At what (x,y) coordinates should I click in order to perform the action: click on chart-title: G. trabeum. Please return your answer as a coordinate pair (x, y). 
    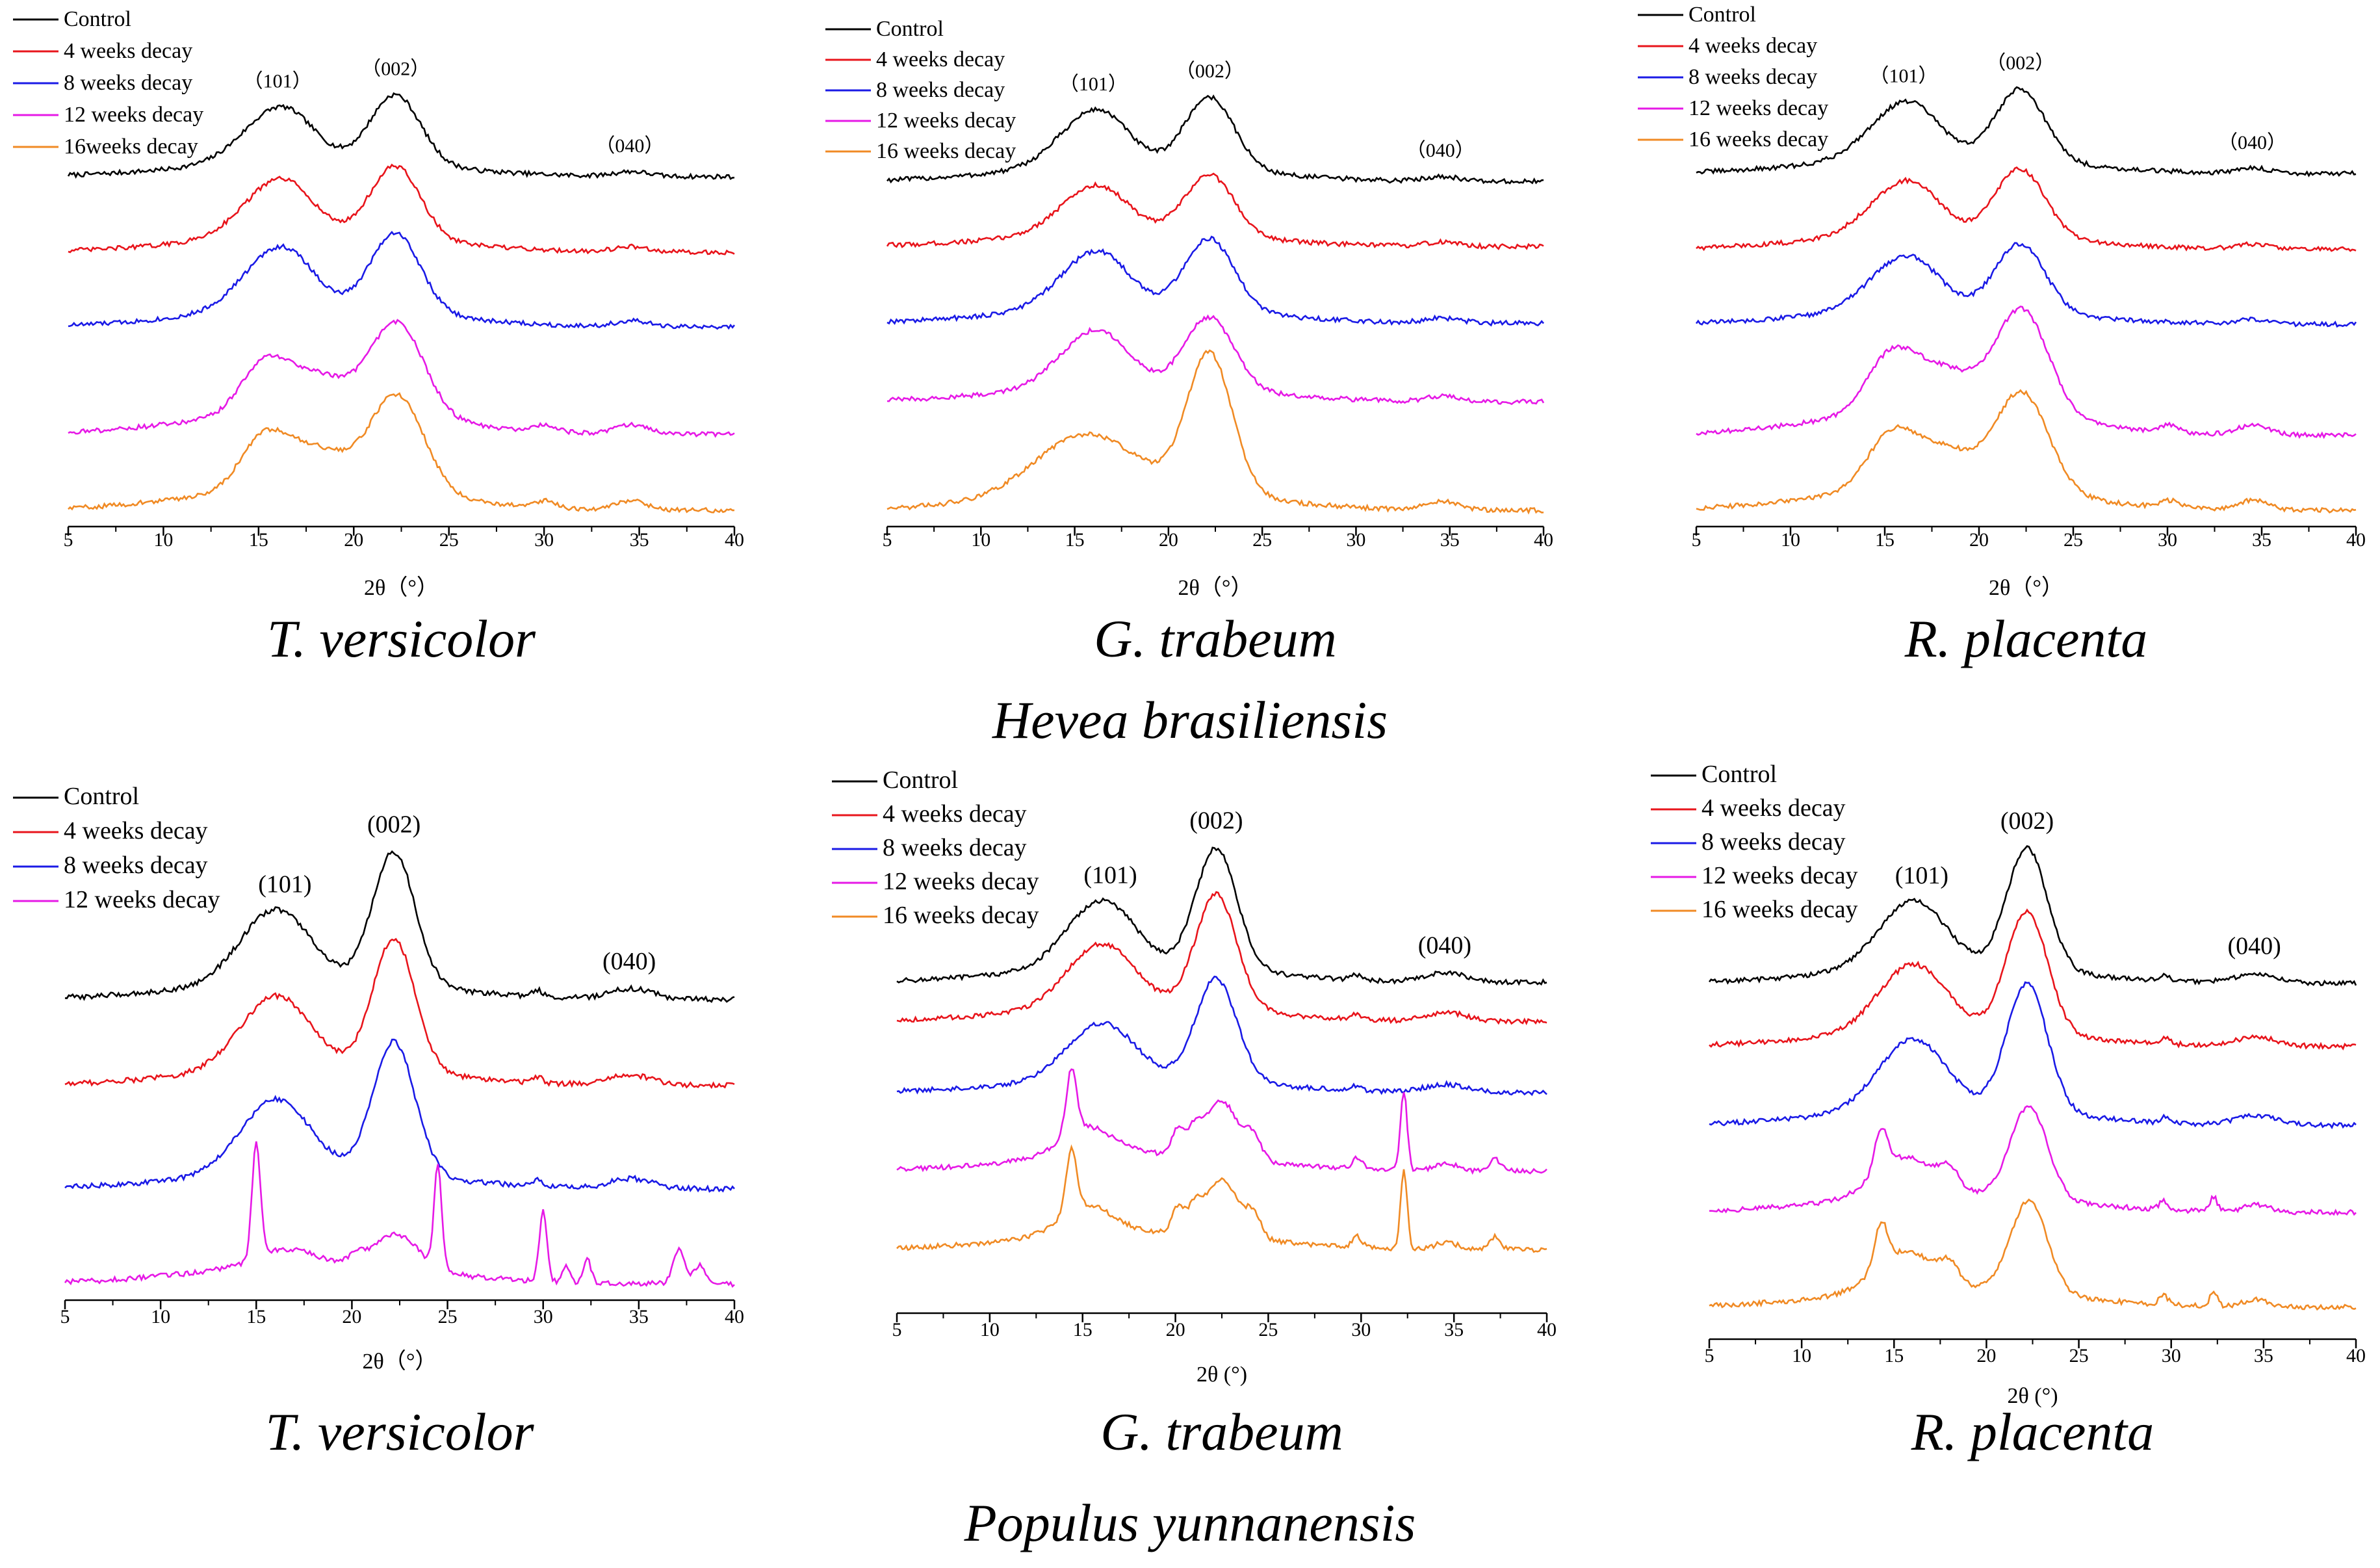
    Looking at the image, I should click on (1221, 1432).